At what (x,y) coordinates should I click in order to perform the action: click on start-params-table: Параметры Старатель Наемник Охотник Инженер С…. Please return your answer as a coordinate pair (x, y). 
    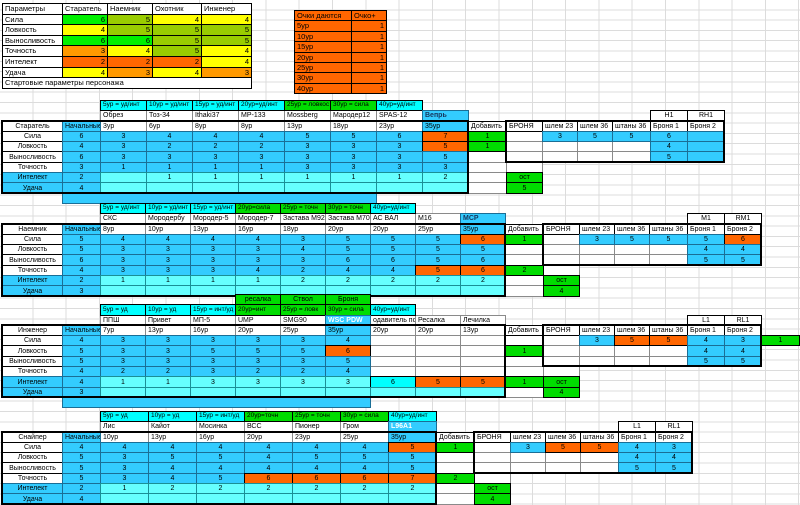
    Looking at the image, I should click on (127, 46).